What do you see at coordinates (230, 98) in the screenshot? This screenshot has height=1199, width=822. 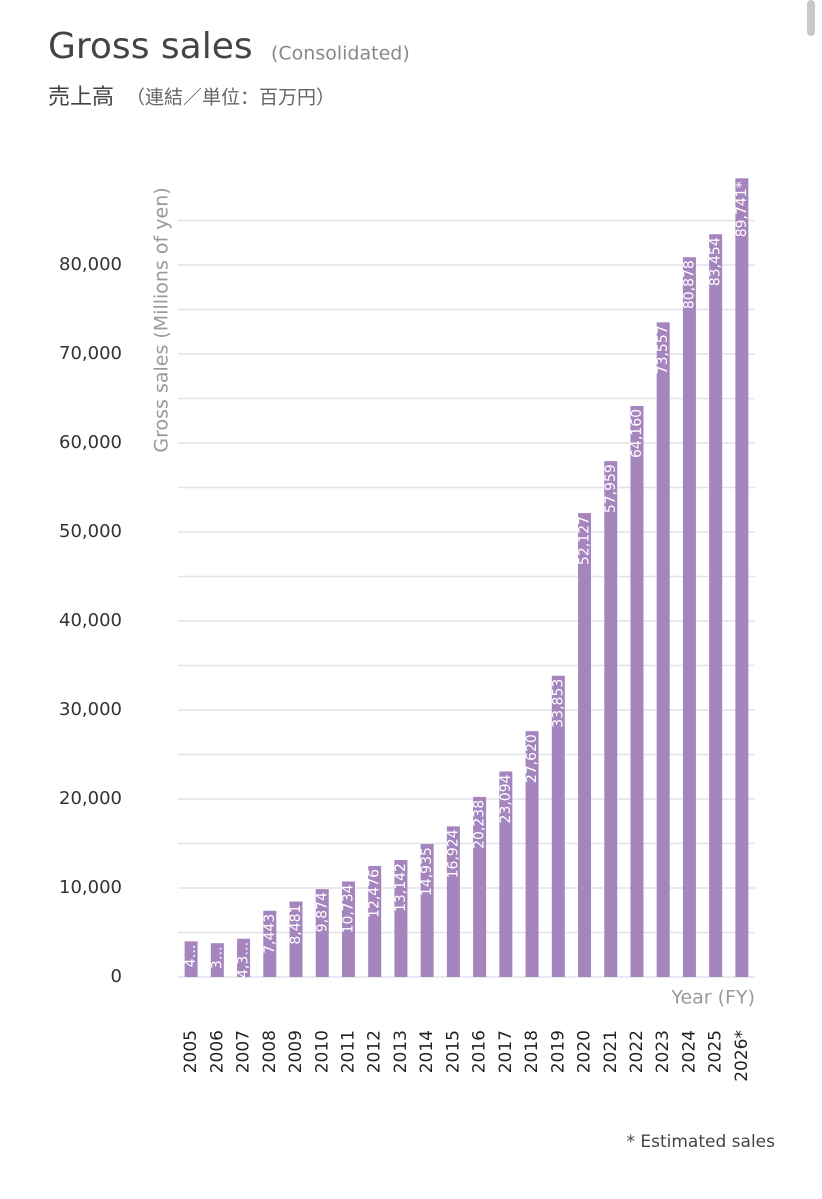 I see `subtitle-note: （連結／単位：百万円）` at bounding box center [230, 98].